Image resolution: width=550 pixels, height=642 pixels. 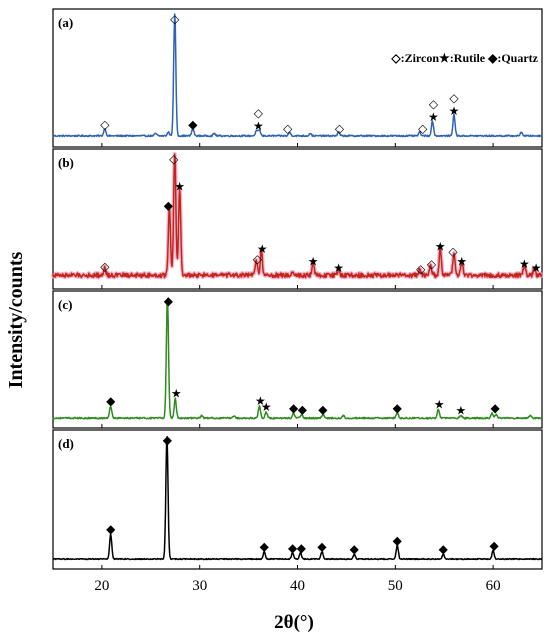 I want to click on x-axis: 20 30 40 50 60, so click(x=297, y=586).